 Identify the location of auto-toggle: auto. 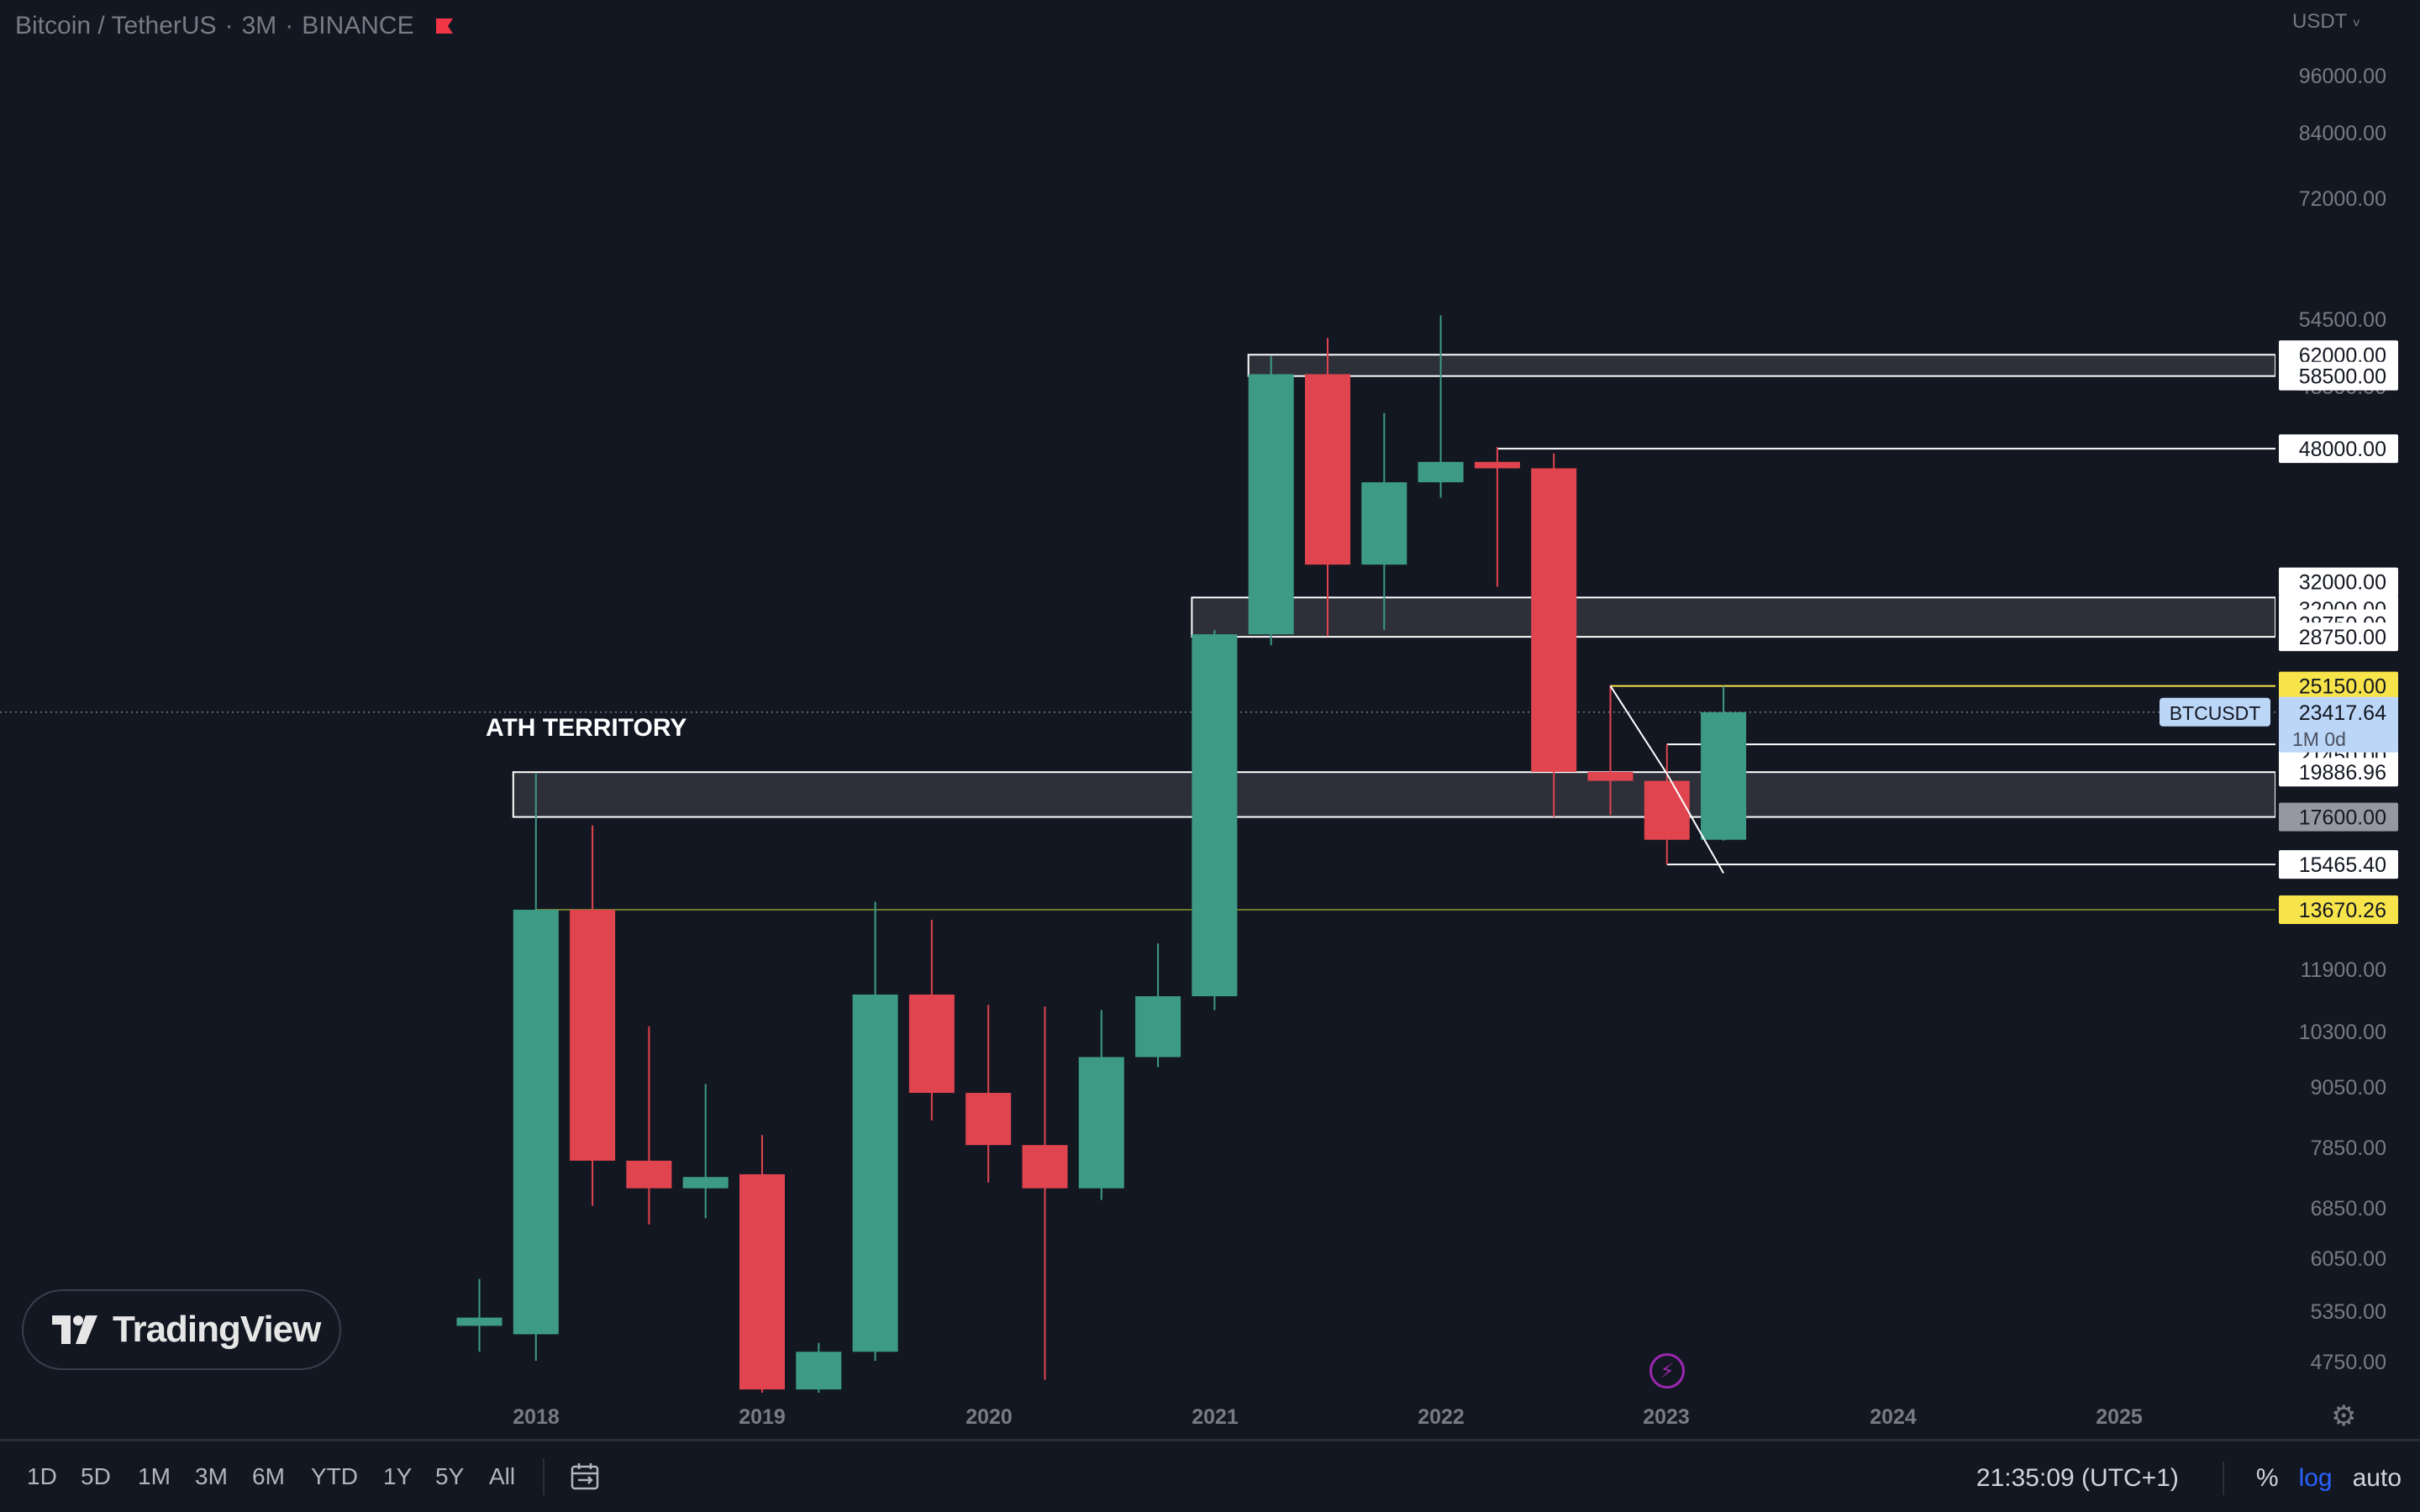
(2377, 1478).